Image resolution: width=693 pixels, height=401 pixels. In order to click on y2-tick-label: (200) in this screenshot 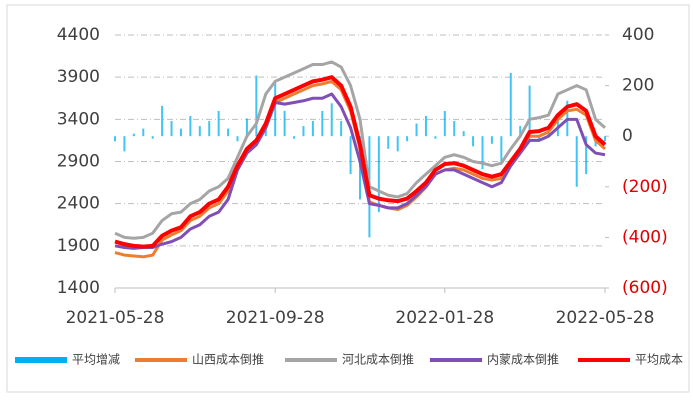, I will do `click(645, 187)`.